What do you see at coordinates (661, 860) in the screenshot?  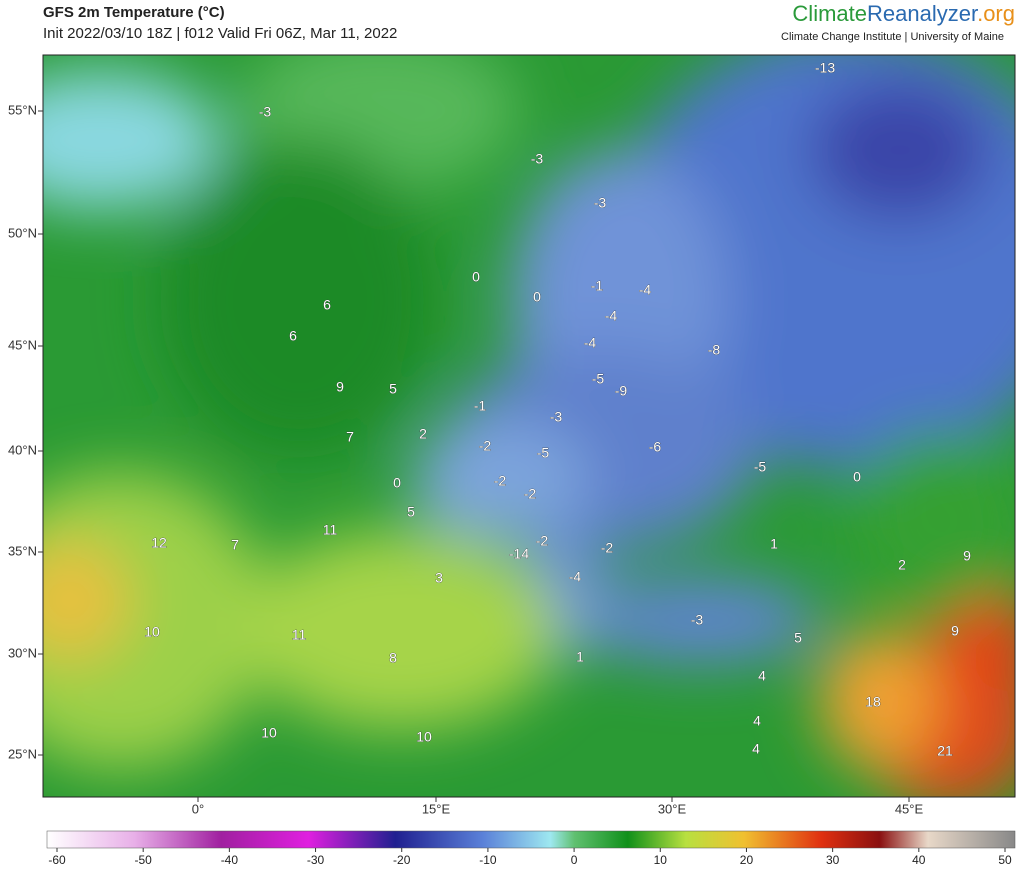 I see `colorbar-tick-label: 10` at bounding box center [661, 860].